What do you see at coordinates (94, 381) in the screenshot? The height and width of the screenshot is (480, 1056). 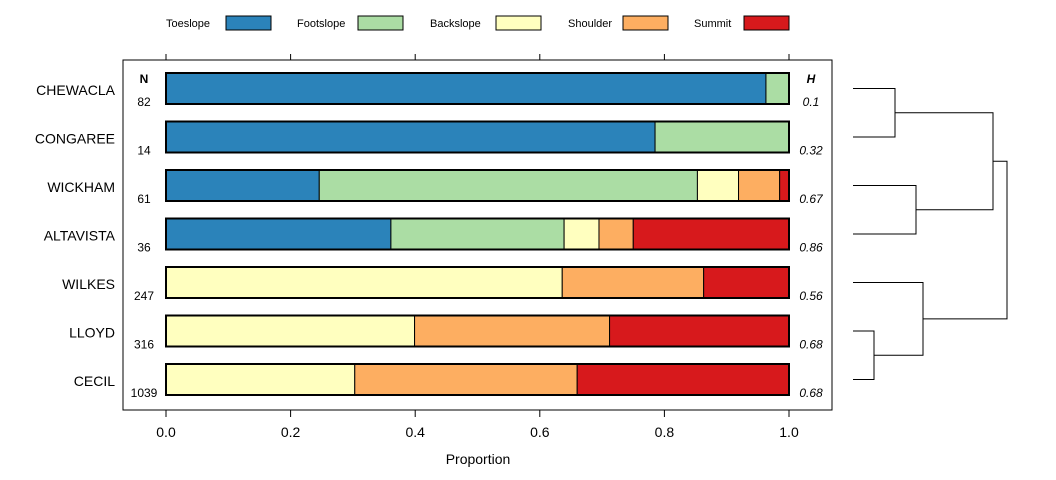 I see `category-label: CECIL` at bounding box center [94, 381].